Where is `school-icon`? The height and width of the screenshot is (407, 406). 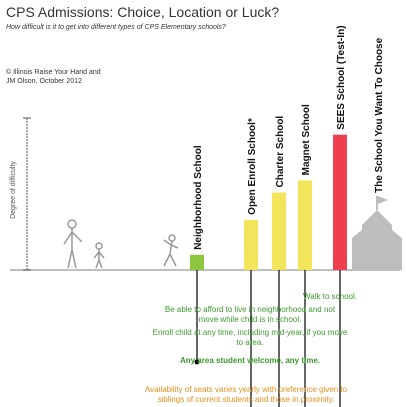
school-icon is located at coordinates (377, 233).